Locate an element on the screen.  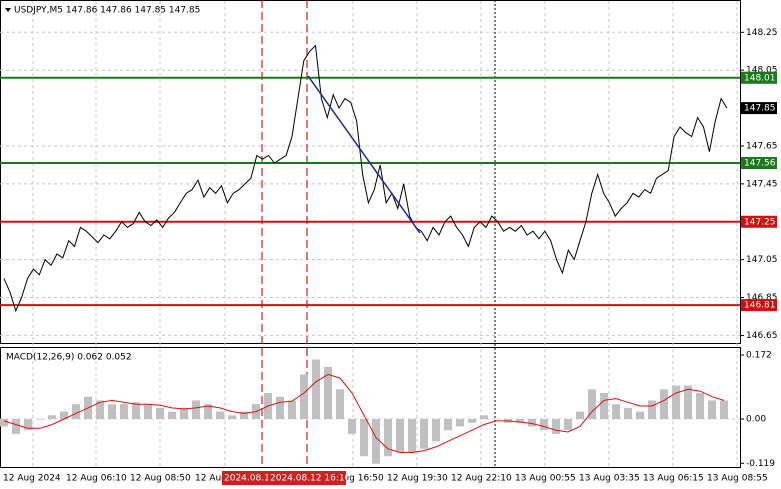
y-tick-label: 147.05 is located at coordinates (762, 260).